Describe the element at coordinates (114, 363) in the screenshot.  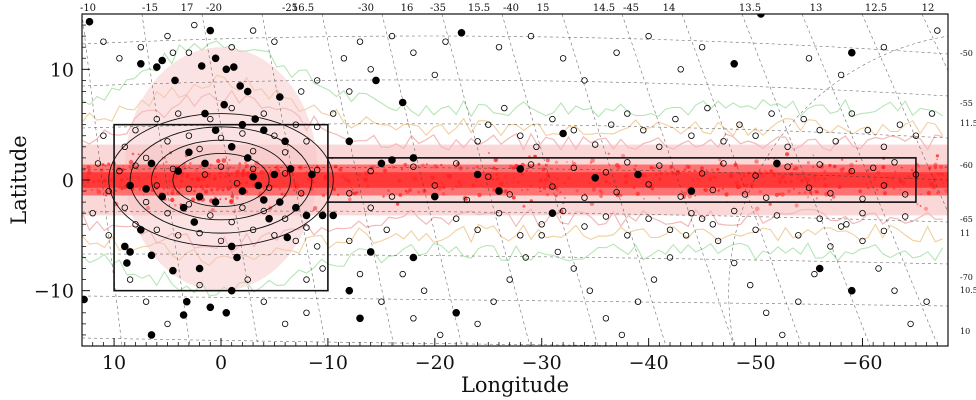
I see `x-tick-label: 10` at that location.